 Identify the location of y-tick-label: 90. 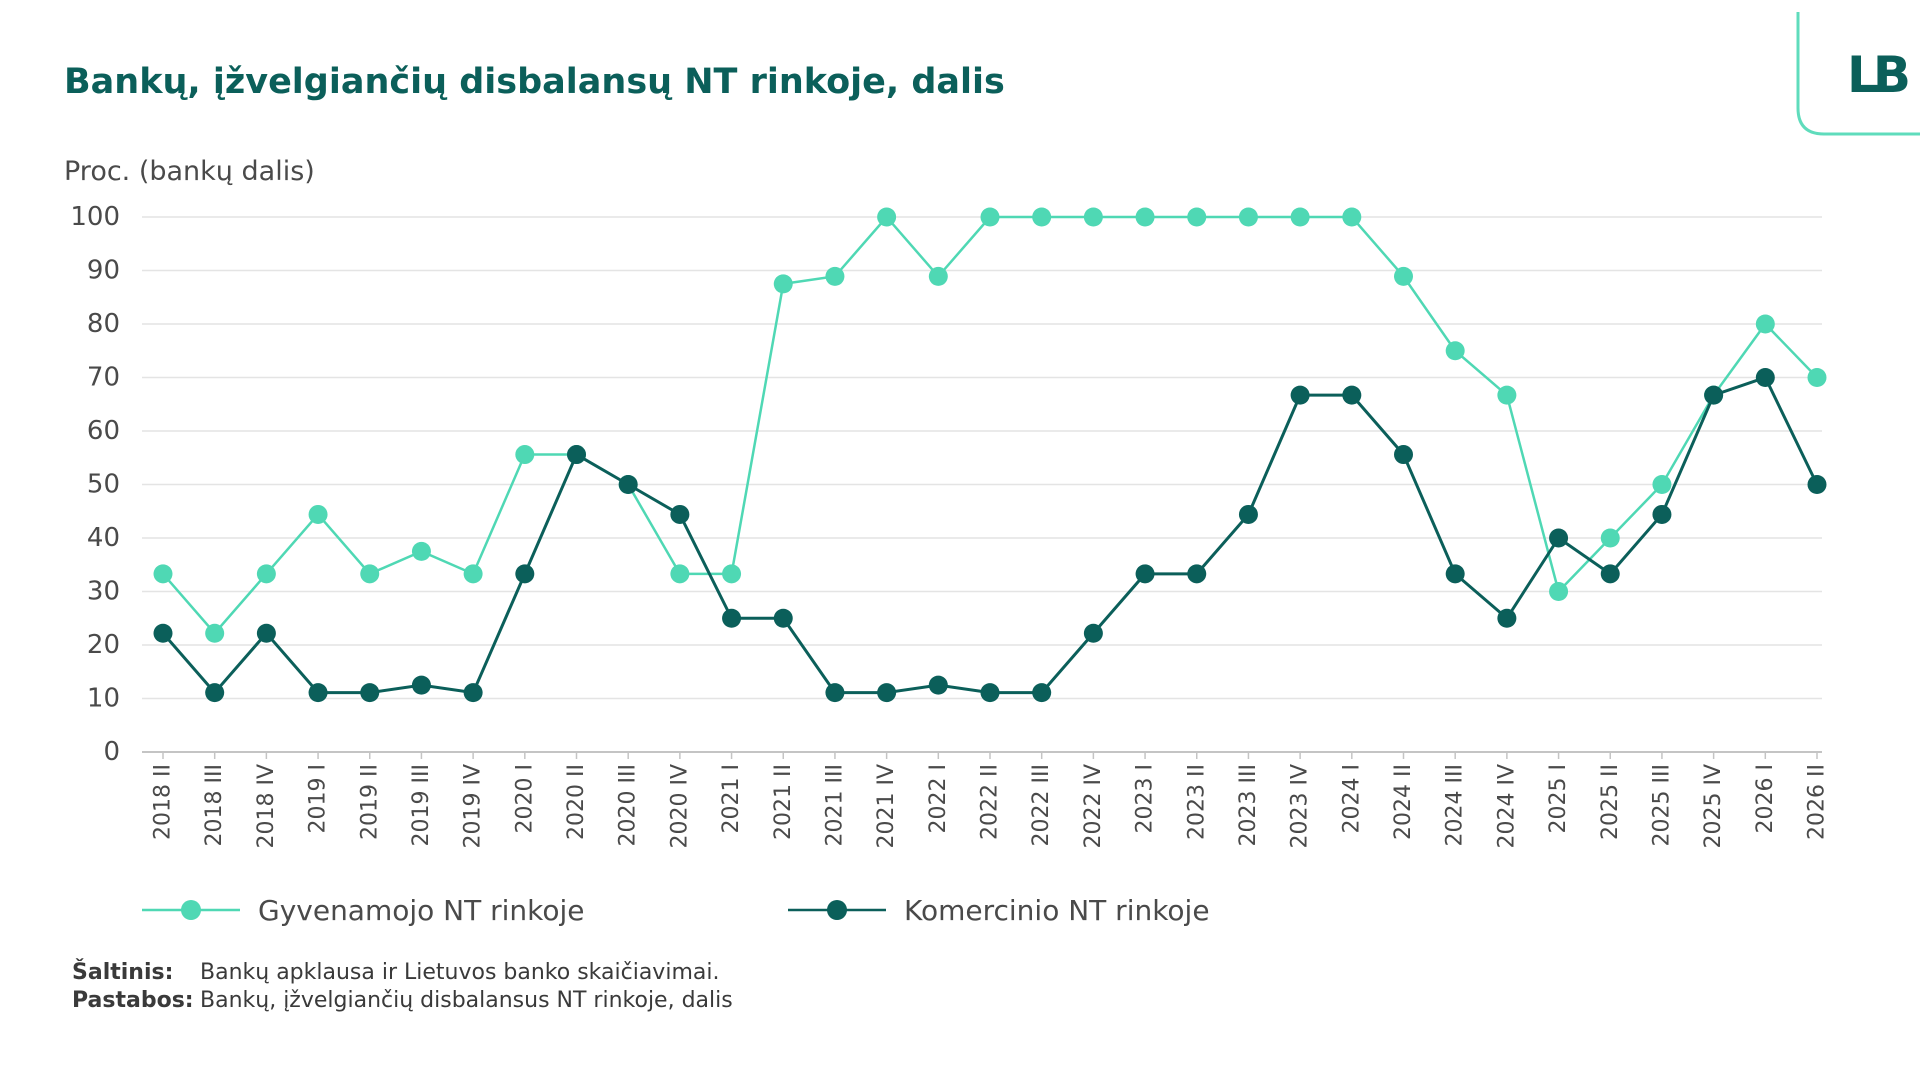
(103, 271).